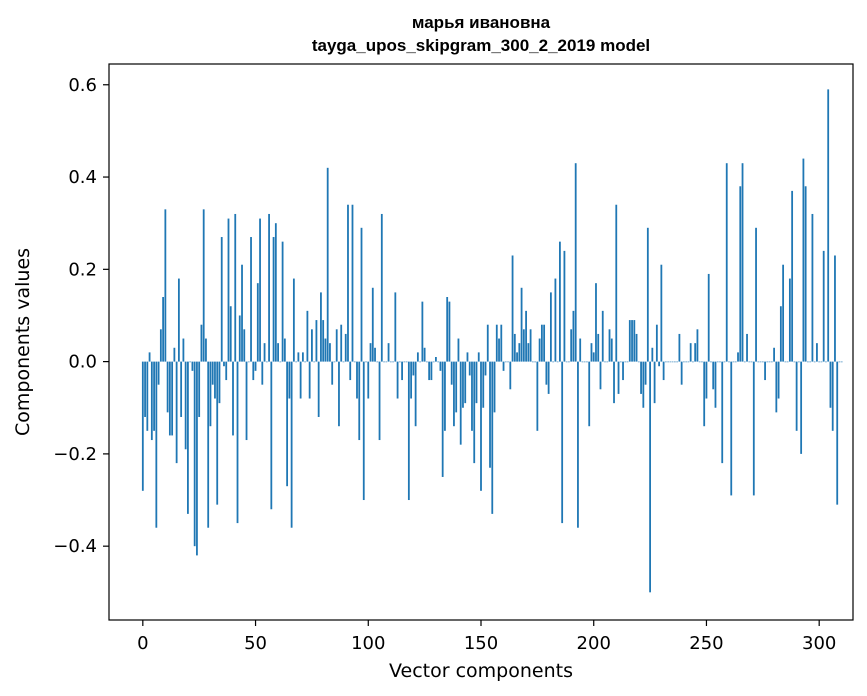 This screenshot has height=696, width=867. What do you see at coordinates (481, 643) in the screenshot?
I see `x-tick-label: 150` at bounding box center [481, 643].